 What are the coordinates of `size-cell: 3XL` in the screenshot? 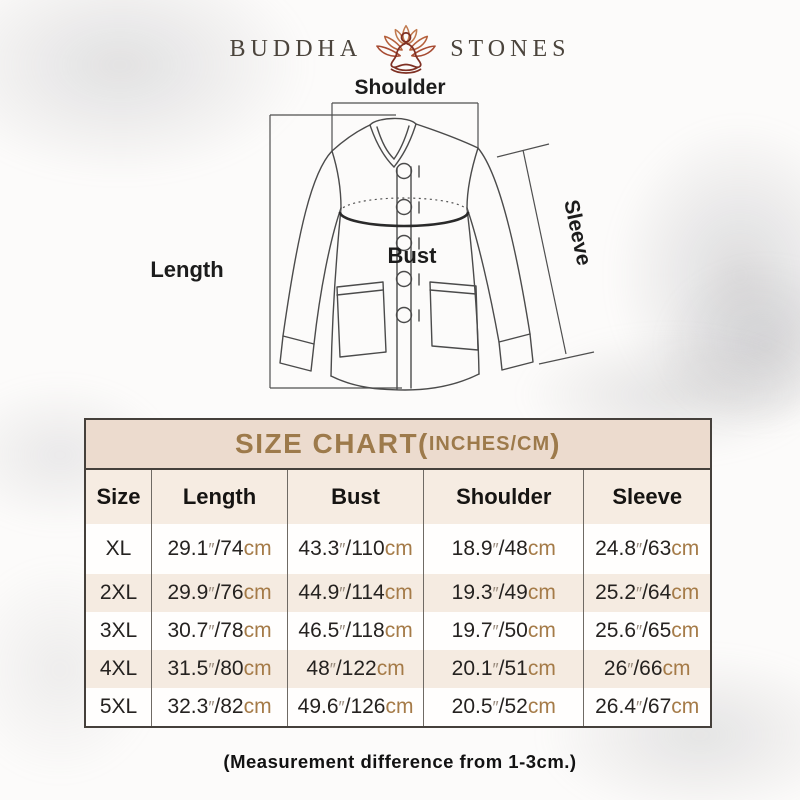 It's located at (119, 631).